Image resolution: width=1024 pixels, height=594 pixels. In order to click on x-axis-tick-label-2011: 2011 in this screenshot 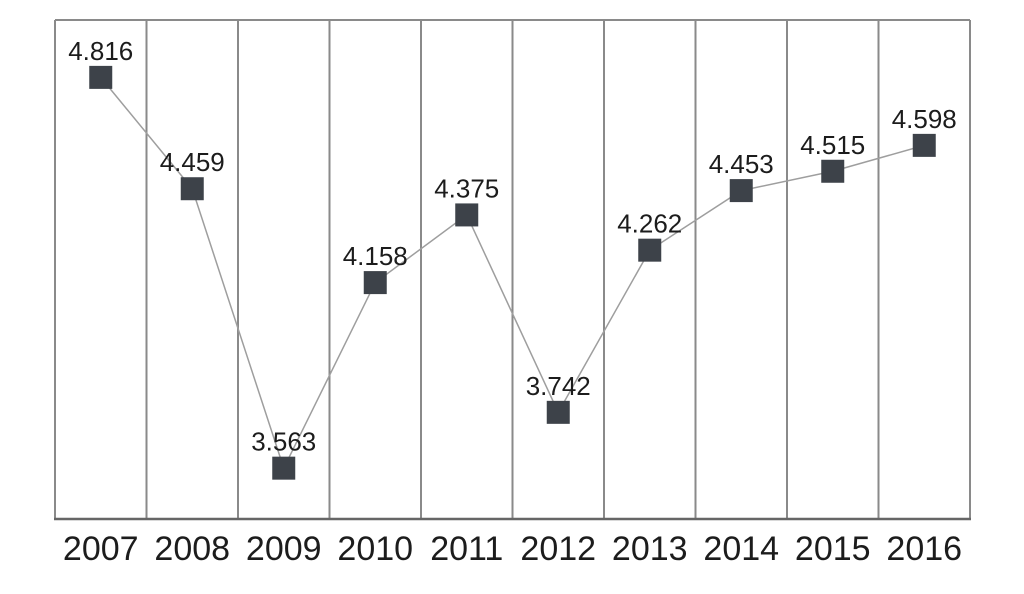, I will do `click(466, 549)`.